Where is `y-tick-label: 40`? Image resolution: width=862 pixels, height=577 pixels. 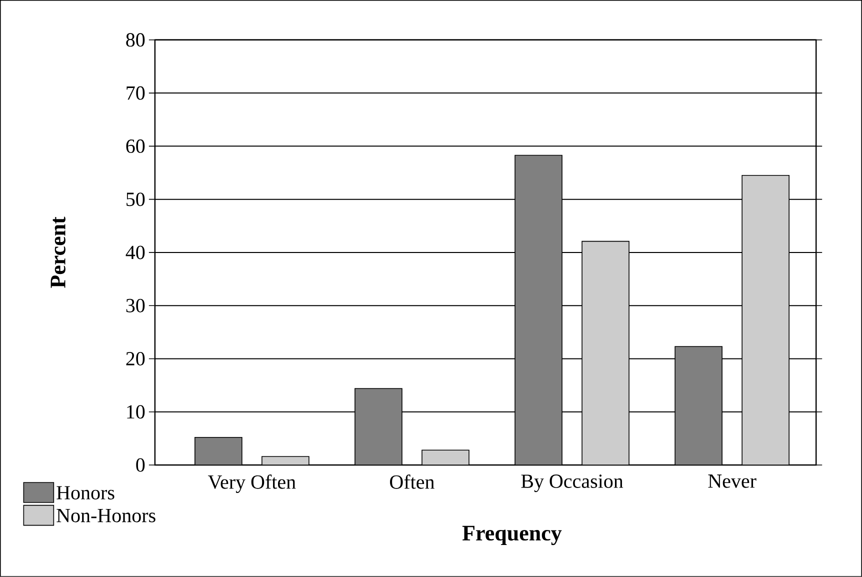
y-tick-label: 40 is located at coordinates (135, 253).